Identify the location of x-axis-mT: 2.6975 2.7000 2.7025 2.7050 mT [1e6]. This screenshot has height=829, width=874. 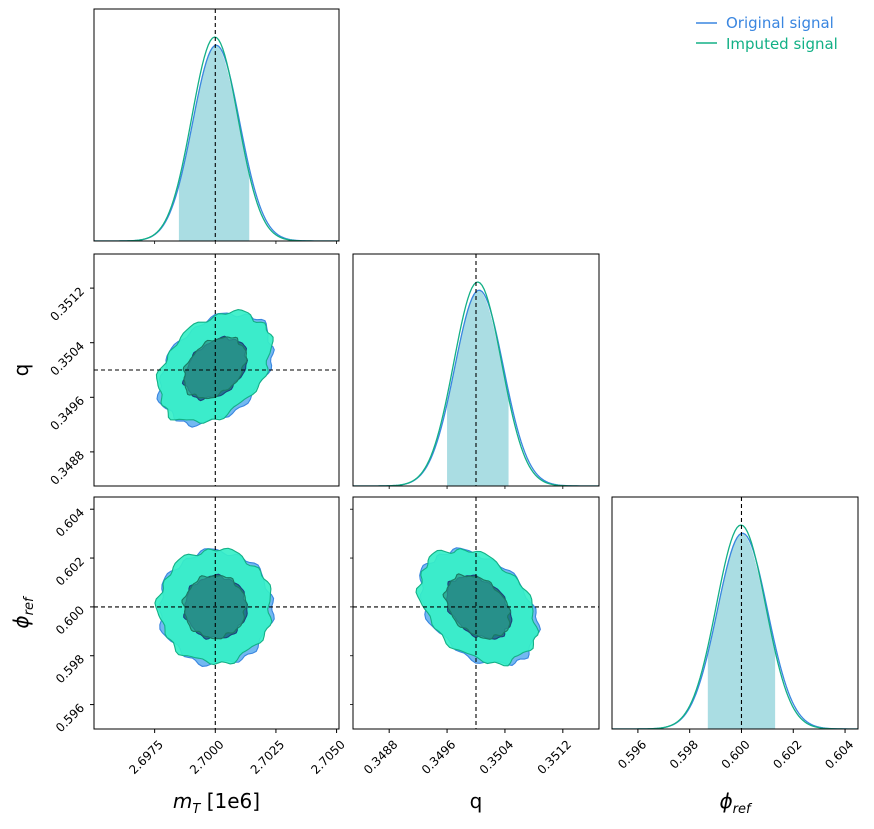
(237, 773).